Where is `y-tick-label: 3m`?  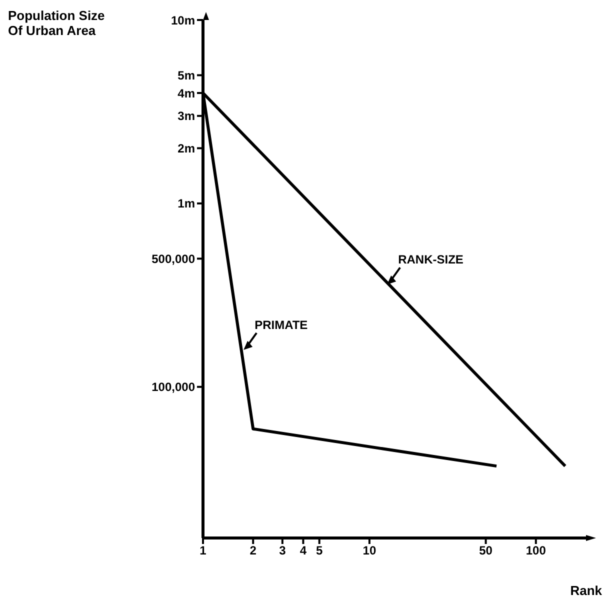
y-tick-label: 3m is located at coordinates (186, 116).